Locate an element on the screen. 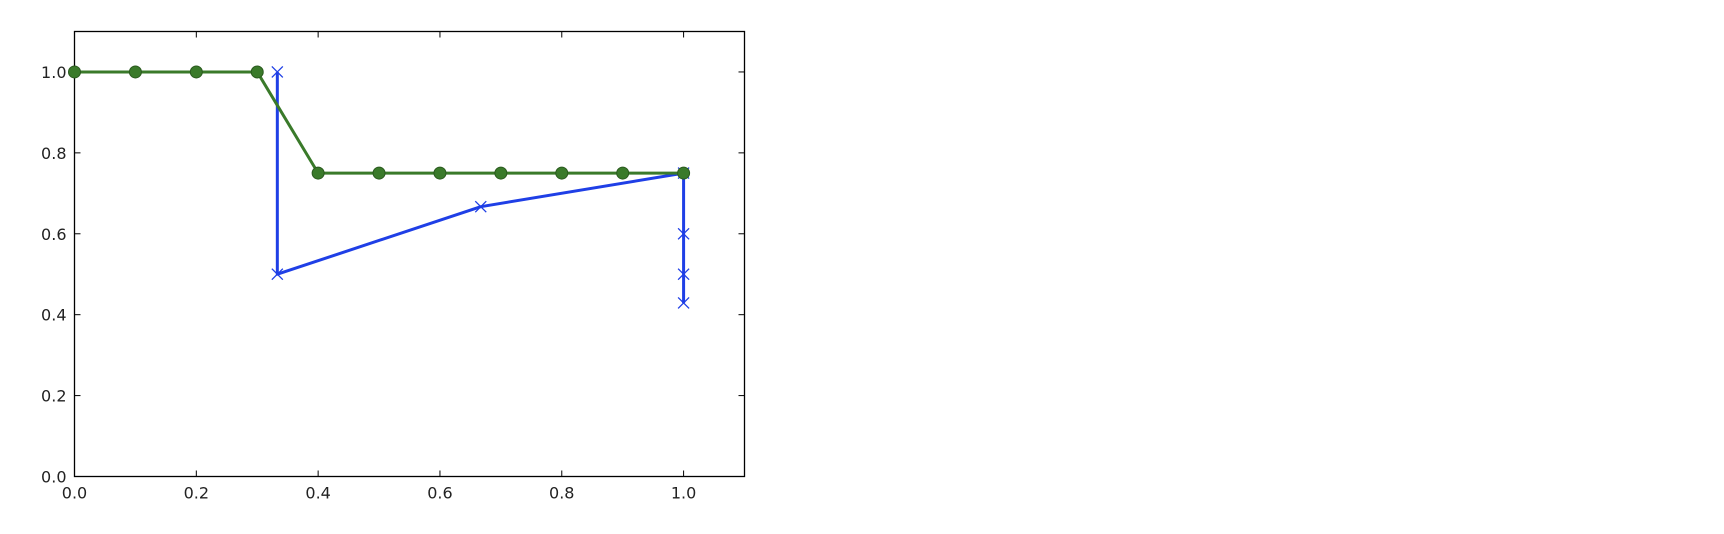  y-tick-label: 0.2 is located at coordinates (53, 396).